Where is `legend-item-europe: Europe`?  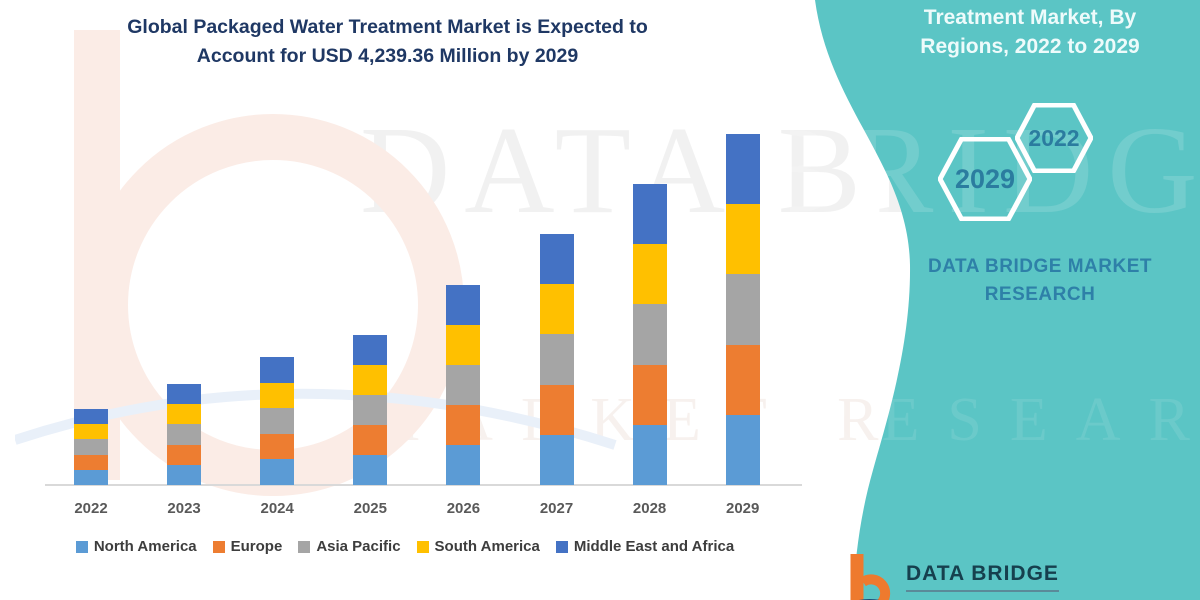 legend-item-europe: Europe is located at coordinates (247, 546).